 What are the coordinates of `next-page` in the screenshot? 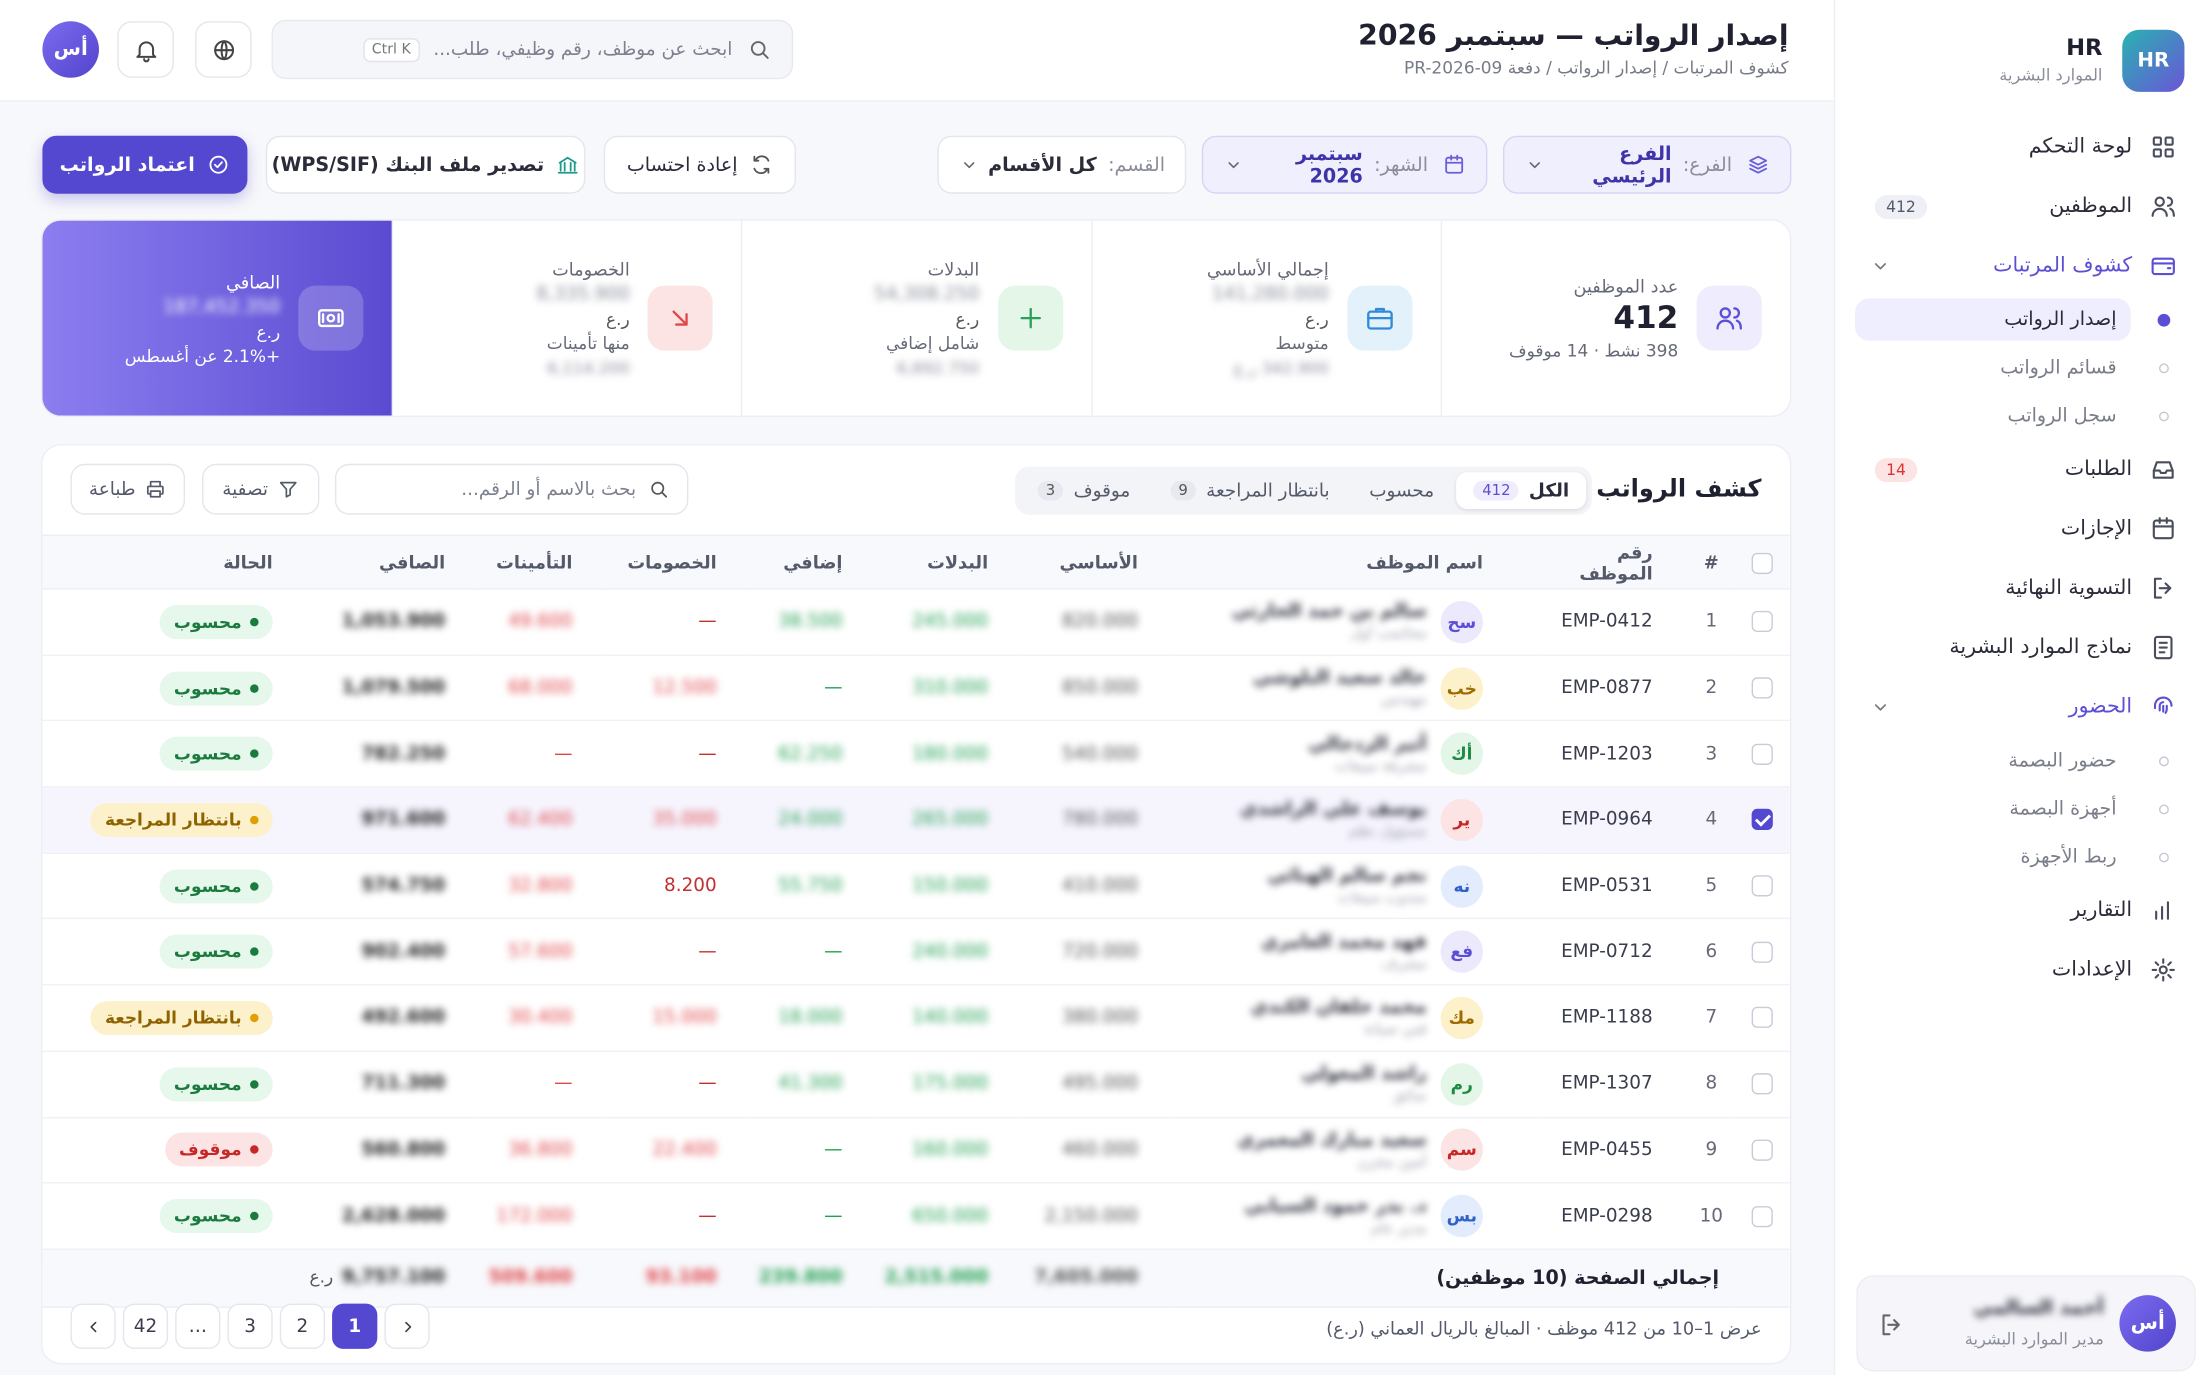 It's located at (93, 1326).